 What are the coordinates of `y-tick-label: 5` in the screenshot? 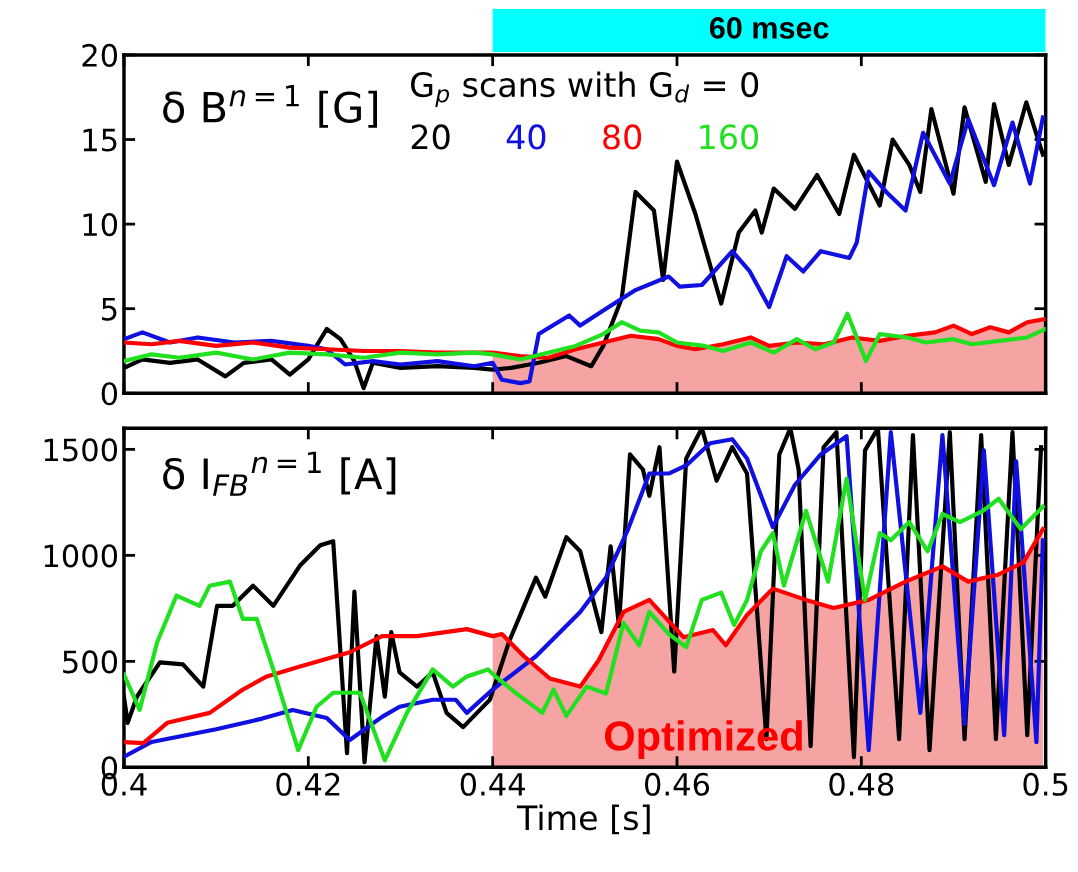 It's located at (109, 309).